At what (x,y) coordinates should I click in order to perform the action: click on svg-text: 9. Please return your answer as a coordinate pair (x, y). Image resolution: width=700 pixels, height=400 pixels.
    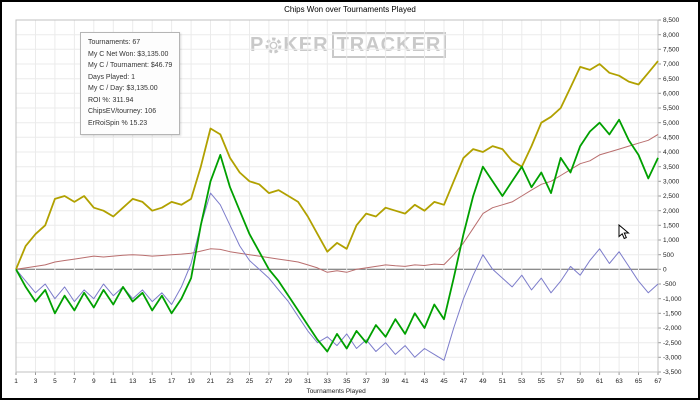
    Looking at the image, I should click on (94, 381).